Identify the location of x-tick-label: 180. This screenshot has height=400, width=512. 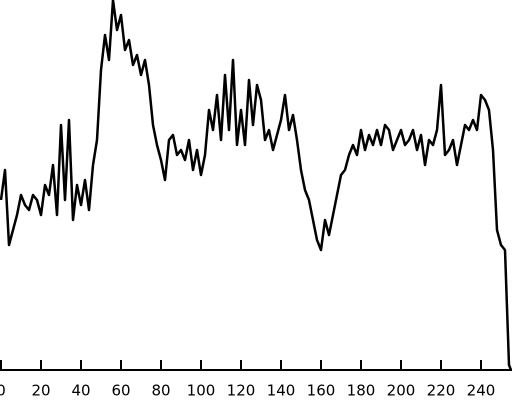
(361, 391).